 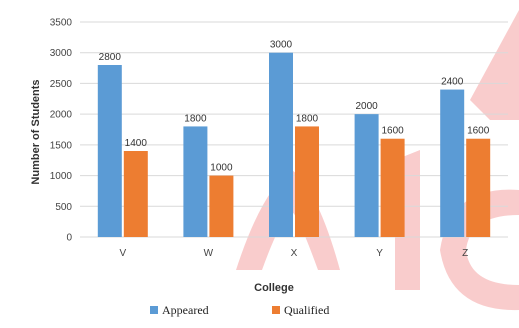 What do you see at coordinates (154, 310) in the screenshot?
I see `legend-swatch-appeared` at bounding box center [154, 310].